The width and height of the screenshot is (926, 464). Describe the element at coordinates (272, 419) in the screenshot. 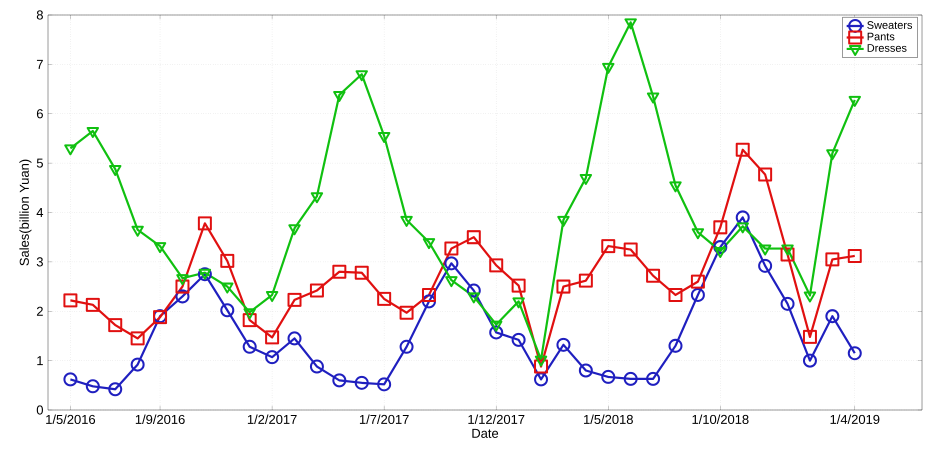

I see `x-tick-label: 1/2/2017` at that location.